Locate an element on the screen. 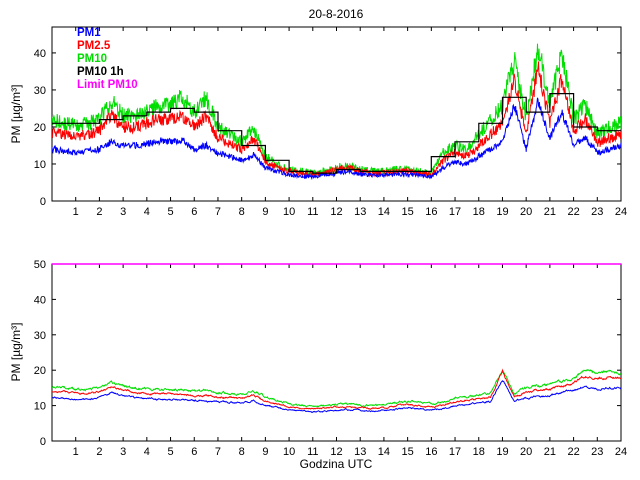 The image size is (640, 480). top-y-axis-label: PM [µg/m³] is located at coordinates (16, 114).